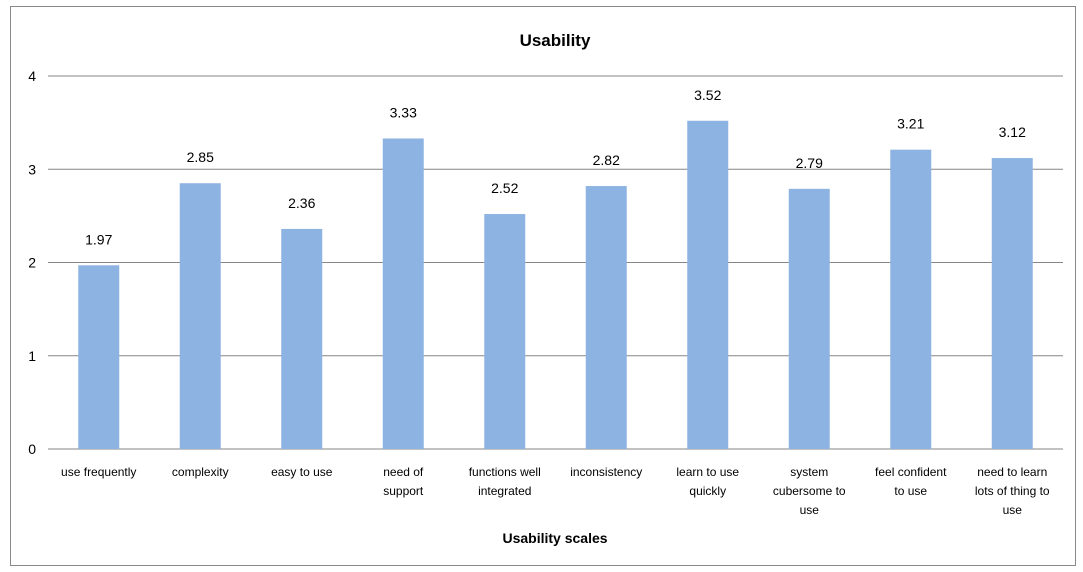 The width and height of the screenshot is (1083, 572). Describe the element at coordinates (98, 472) in the screenshot. I see `x-category-label: use frequently` at that location.